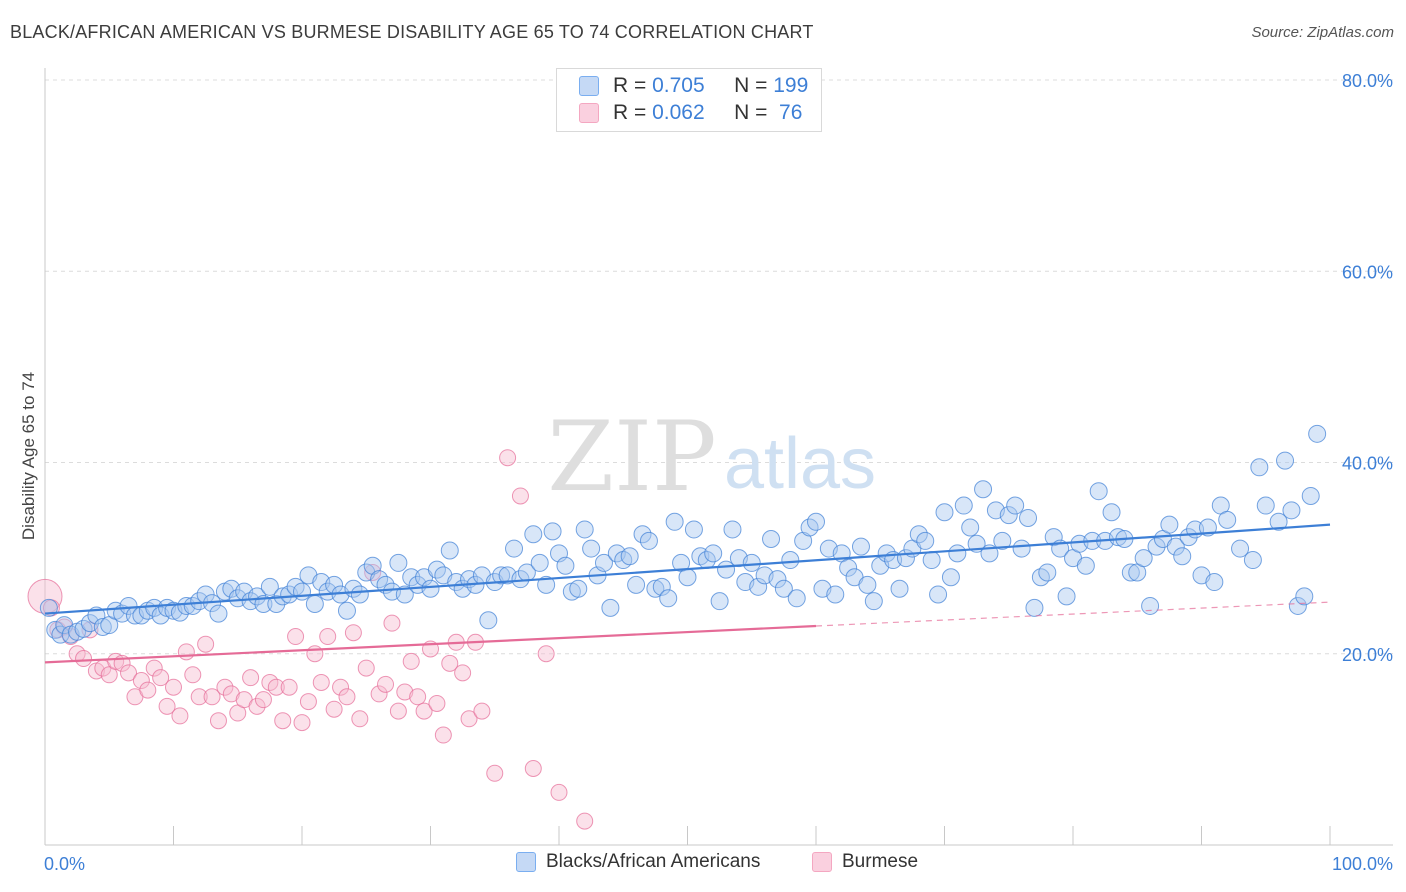 The image size is (1406, 892). I want to click on n-label: N =, so click(754, 85).